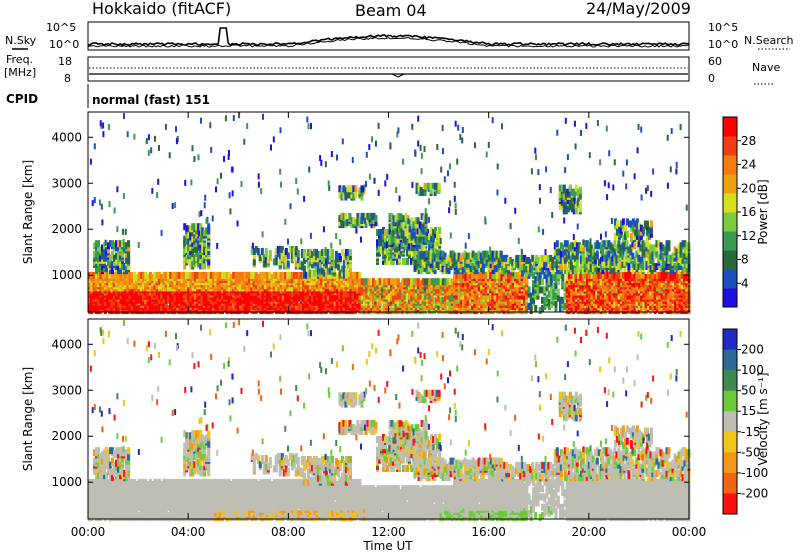 Image resolution: width=800 pixels, height=558 pixels. Describe the element at coordinates (715, 61) in the screenshot. I see `nave-tick-high: 60` at that location.